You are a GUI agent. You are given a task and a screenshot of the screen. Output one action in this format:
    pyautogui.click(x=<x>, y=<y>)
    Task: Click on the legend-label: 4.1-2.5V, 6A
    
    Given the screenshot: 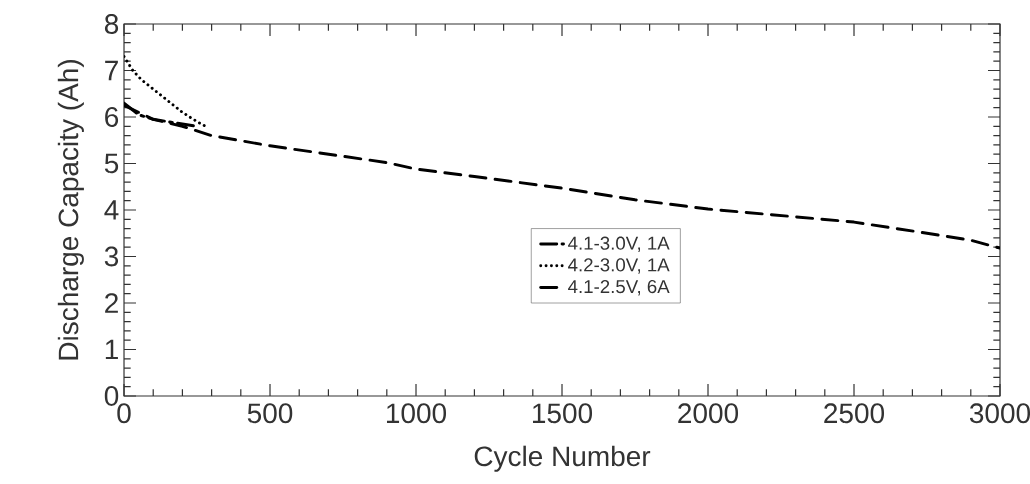 What is the action you would take?
    pyautogui.click(x=619, y=287)
    